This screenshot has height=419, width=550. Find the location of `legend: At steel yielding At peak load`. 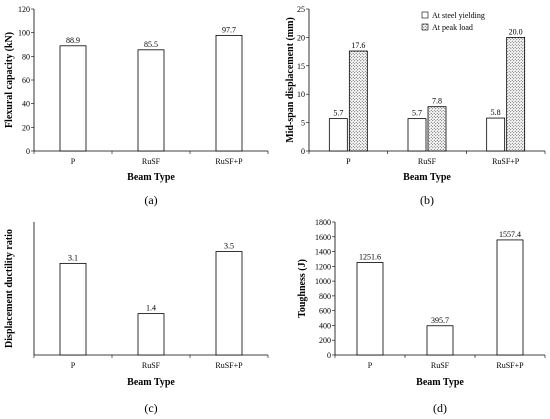

legend: At steel yielding At peak load is located at coordinates (453, 21).